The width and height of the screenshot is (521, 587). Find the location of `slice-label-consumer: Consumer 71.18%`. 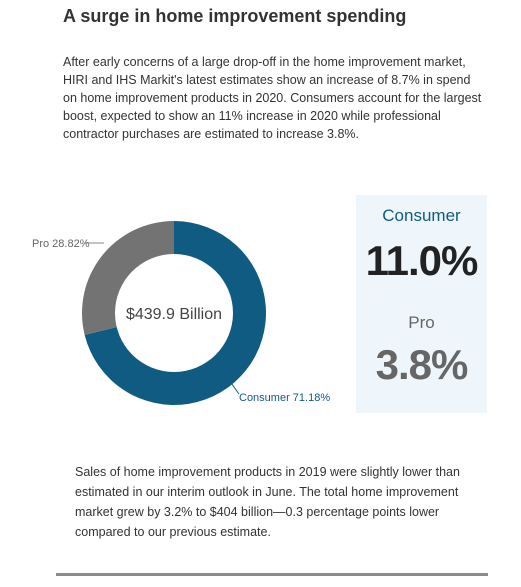

slice-label-consumer: Consumer 71.18% is located at coordinates (284, 398).